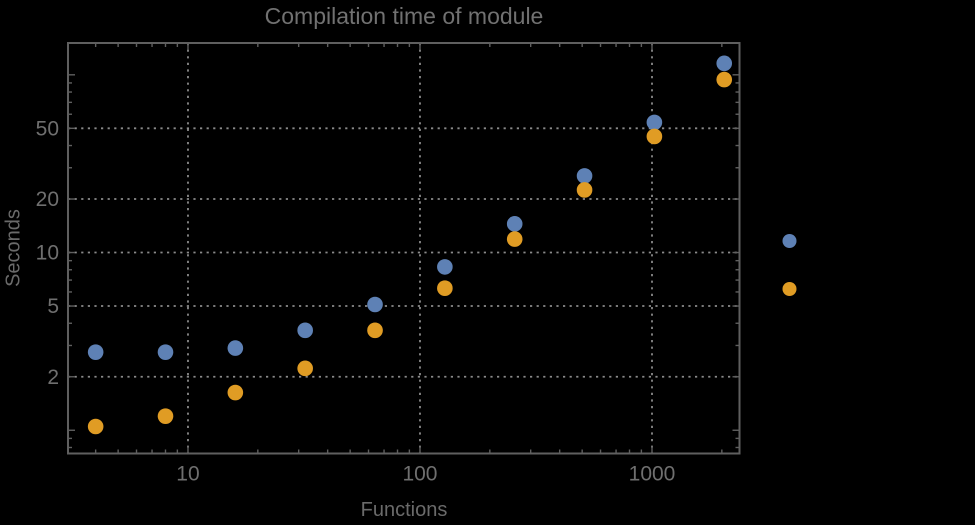 The height and width of the screenshot is (525, 975). What do you see at coordinates (47, 253) in the screenshot?
I see `y-tick-label: 10` at bounding box center [47, 253].